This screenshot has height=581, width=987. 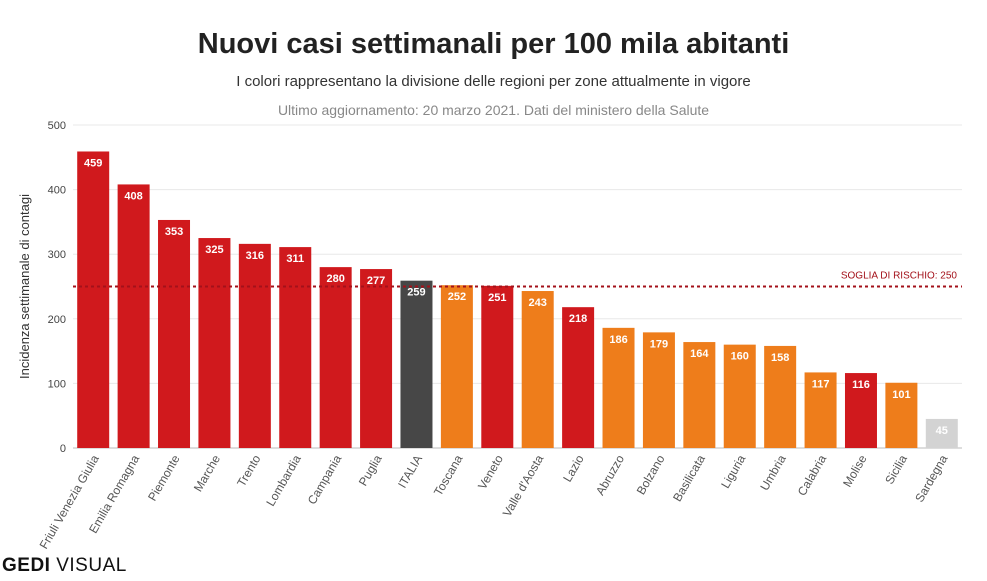 What do you see at coordinates (573, 468) in the screenshot?
I see `x-tick-label: Lazio` at bounding box center [573, 468].